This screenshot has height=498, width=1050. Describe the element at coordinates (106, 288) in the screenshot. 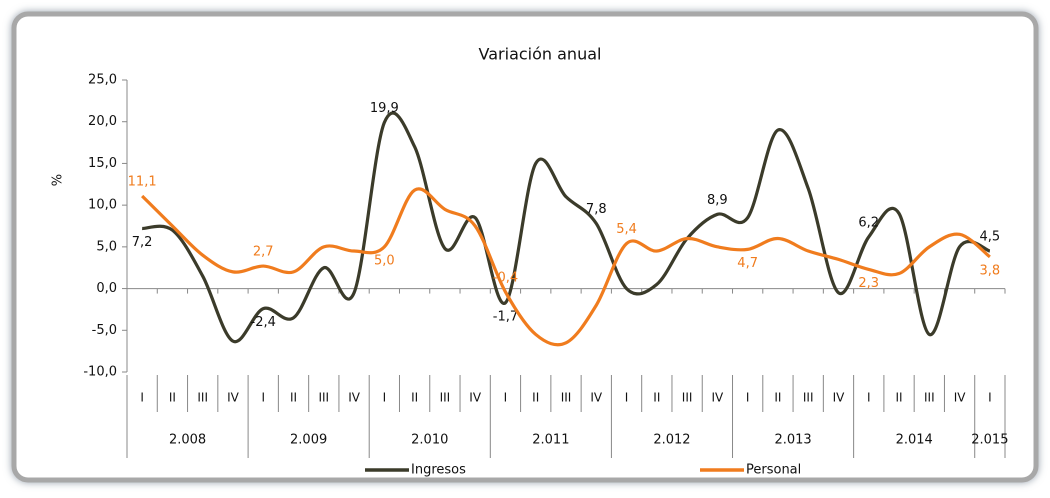

I see `y-tick-label: 0,0` at that location.